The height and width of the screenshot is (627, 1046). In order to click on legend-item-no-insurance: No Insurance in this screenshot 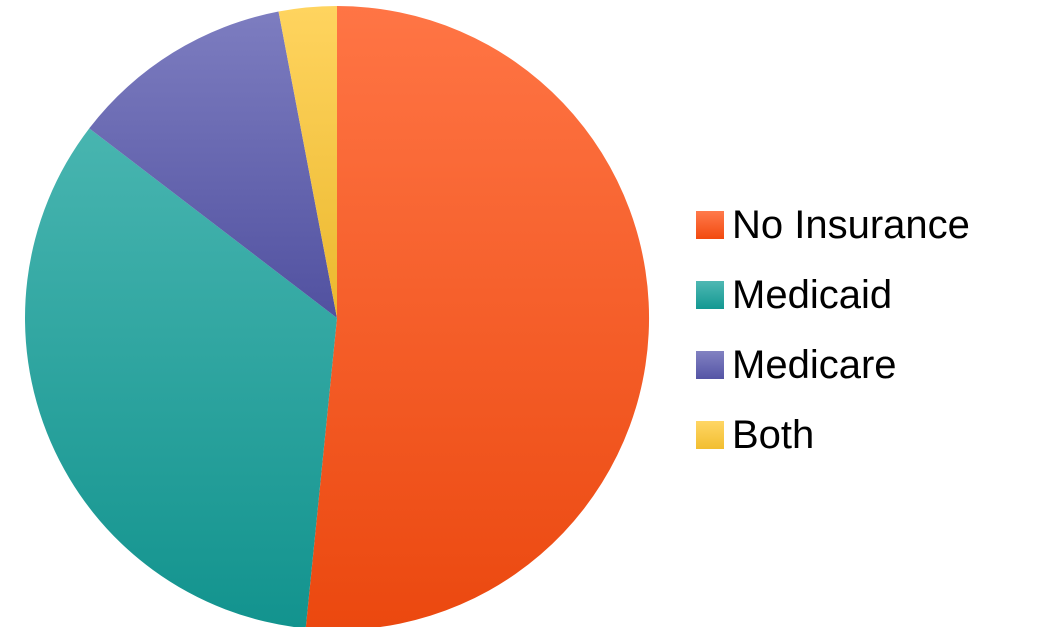, I will do `click(833, 225)`.